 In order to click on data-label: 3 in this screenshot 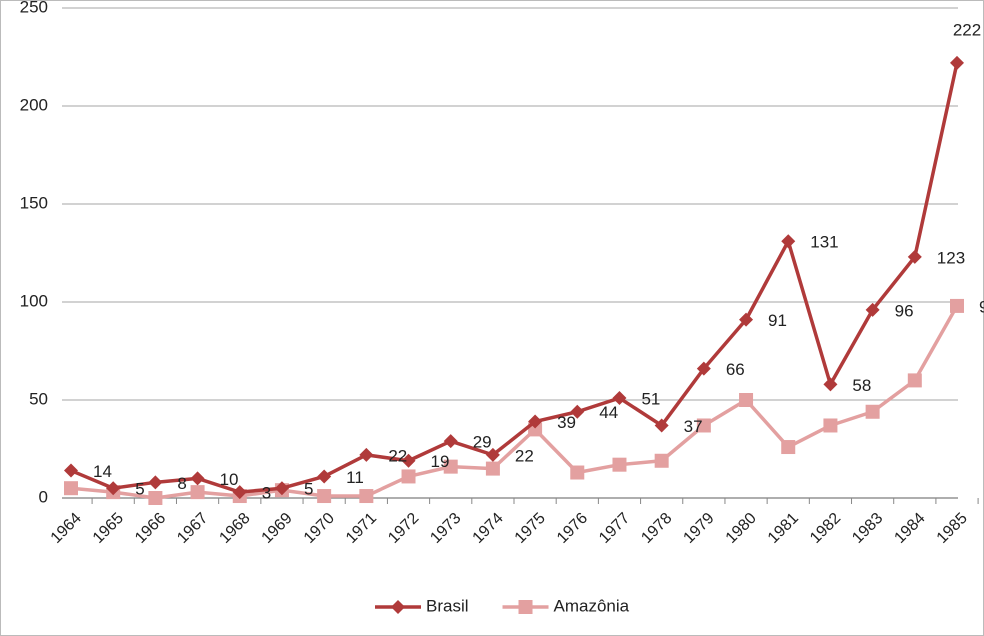, I will do `click(266, 493)`.